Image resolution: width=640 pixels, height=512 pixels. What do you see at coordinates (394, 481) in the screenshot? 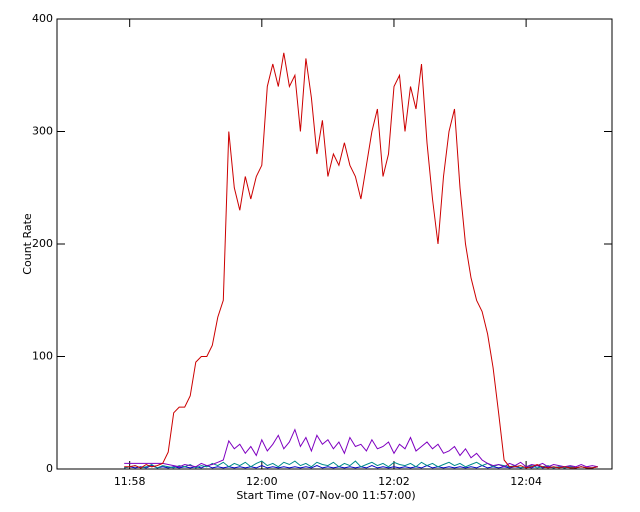
I see `x-tick-label: 12:02` at bounding box center [394, 481].